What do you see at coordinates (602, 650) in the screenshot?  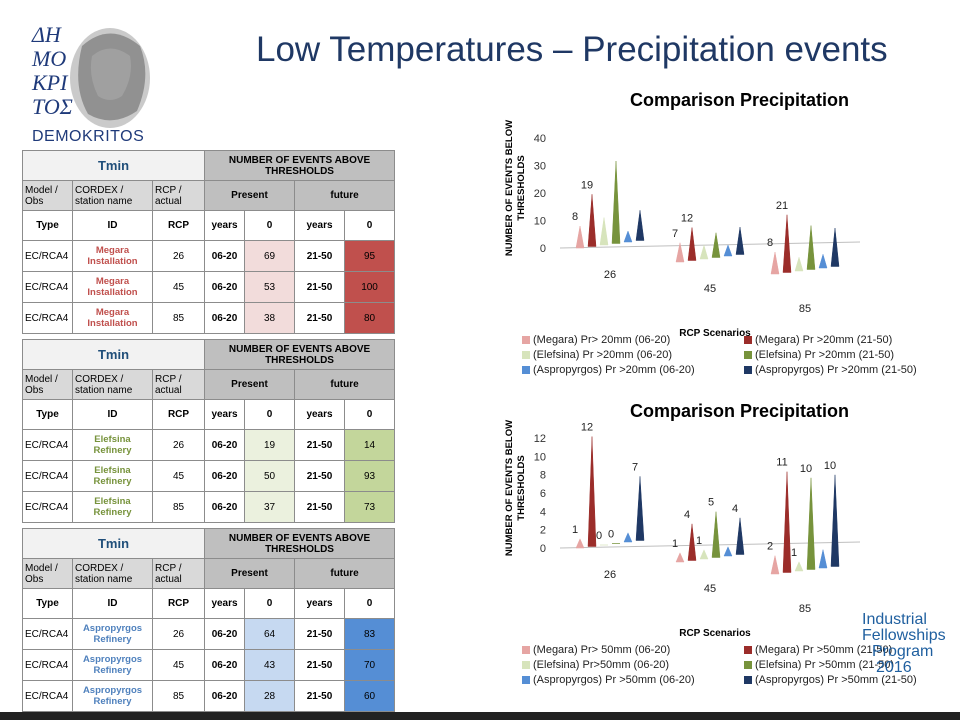 I see `legend-label: (Megara) Pr> 50mm (06-20)` at bounding box center [602, 650].